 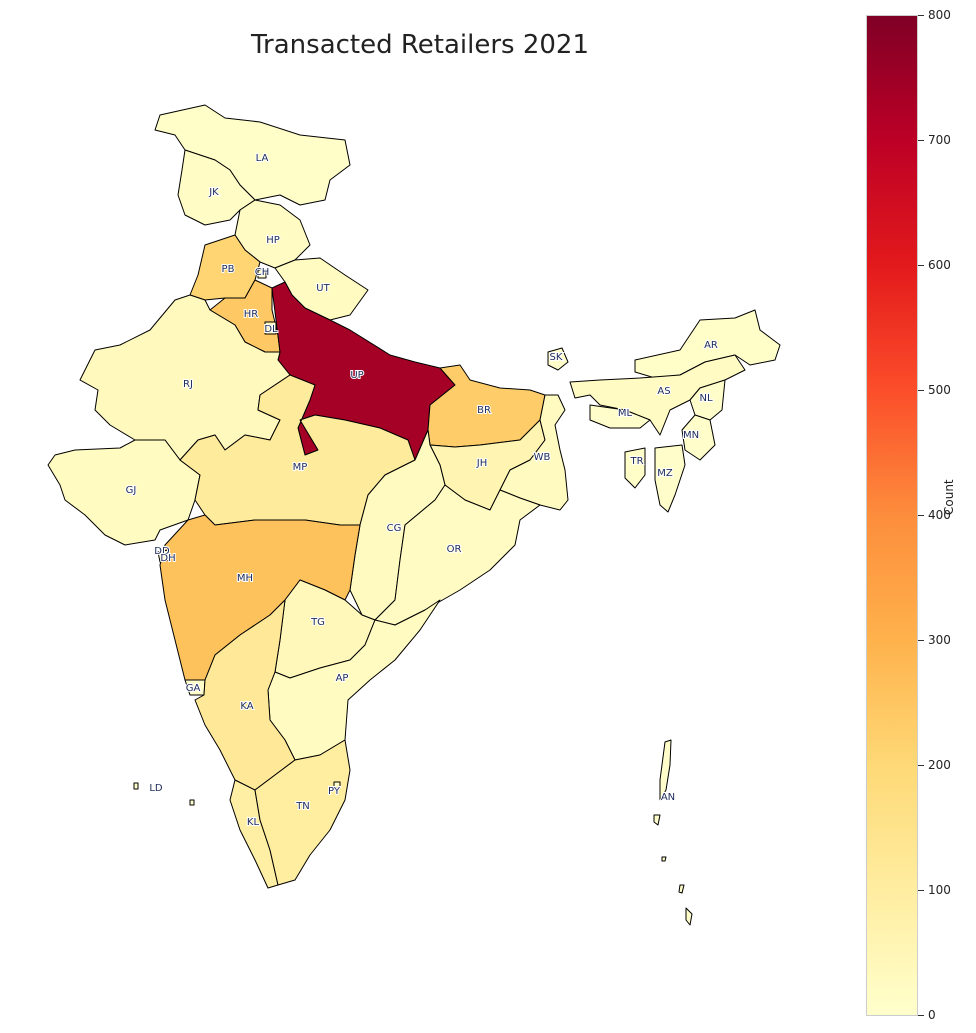 What do you see at coordinates (663, 391) in the screenshot?
I see `label-AS: AS` at bounding box center [663, 391].